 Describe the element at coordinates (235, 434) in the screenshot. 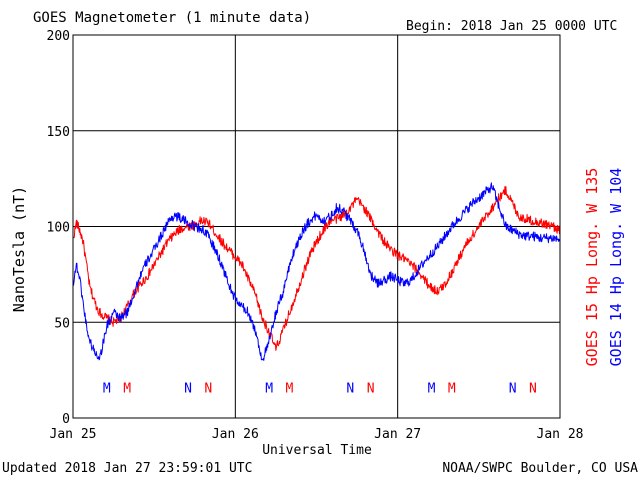

I see `x-tick-label: Jan 26` at that location.